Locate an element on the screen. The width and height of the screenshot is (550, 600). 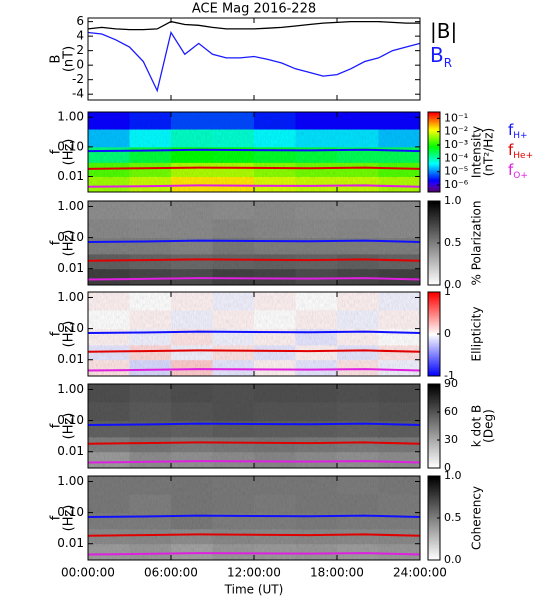
colorbar-tick-label: 90 is located at coordinates (451, 383).